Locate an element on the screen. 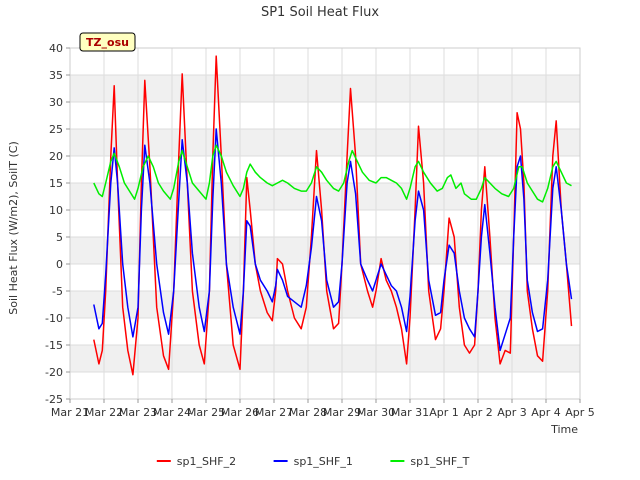 This screenshot has height=480, width=640. y-tick-label: 30 is located at coordinates (56, 102).